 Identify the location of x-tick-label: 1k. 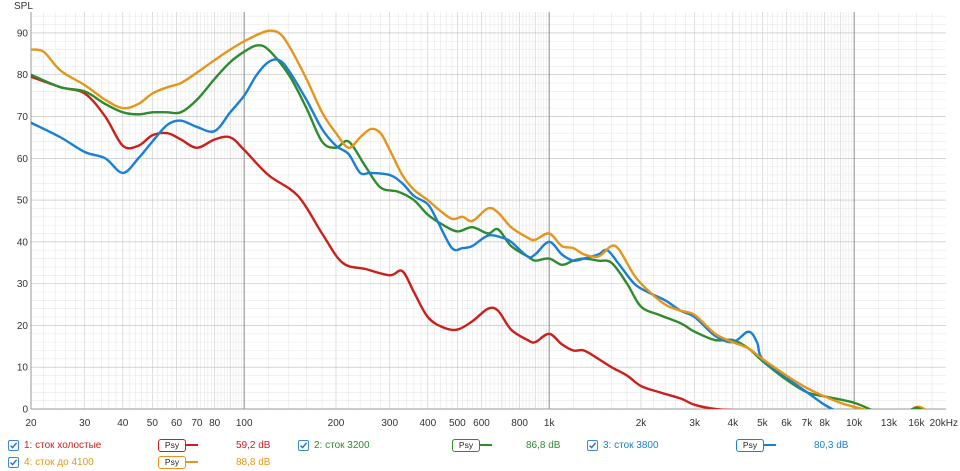
(550, 423).